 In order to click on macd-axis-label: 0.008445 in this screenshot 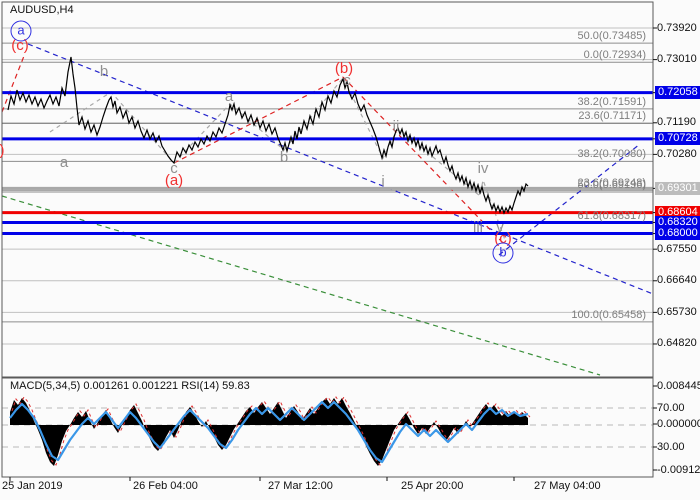, I will do `click(678, 385)`.